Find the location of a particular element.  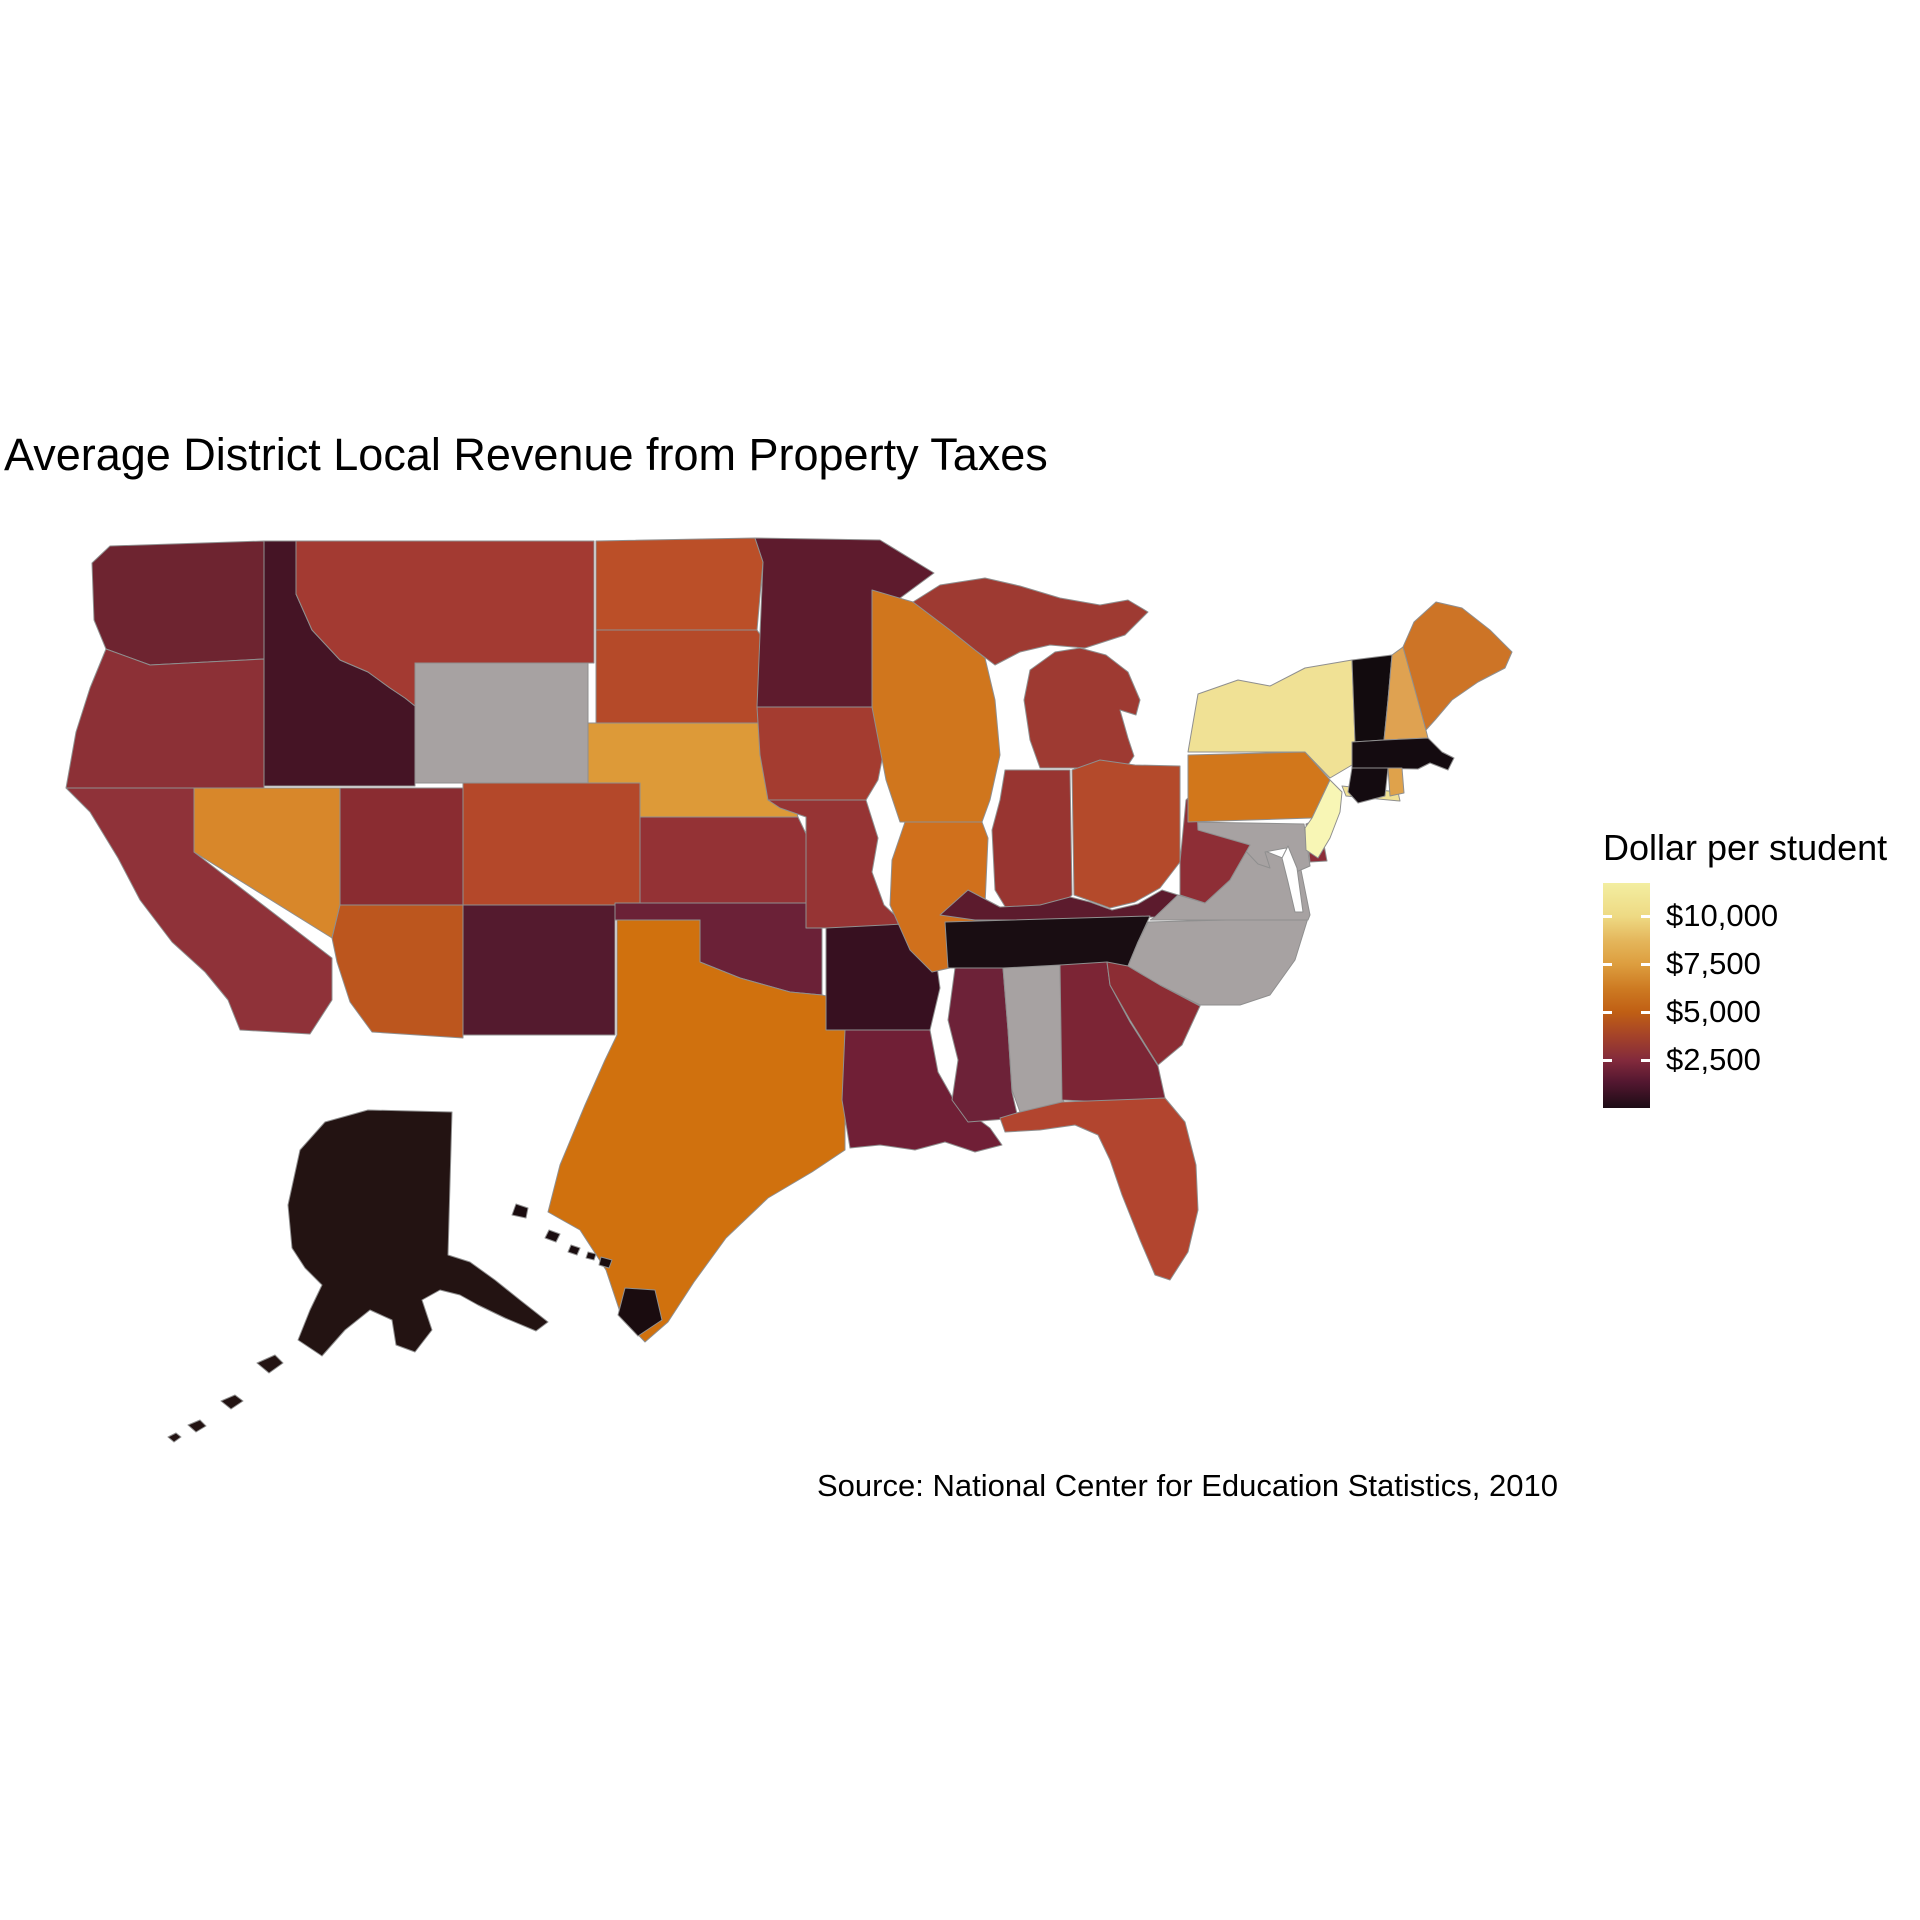

legend-title: Dollar per student is located at coordinates (1745, 847).